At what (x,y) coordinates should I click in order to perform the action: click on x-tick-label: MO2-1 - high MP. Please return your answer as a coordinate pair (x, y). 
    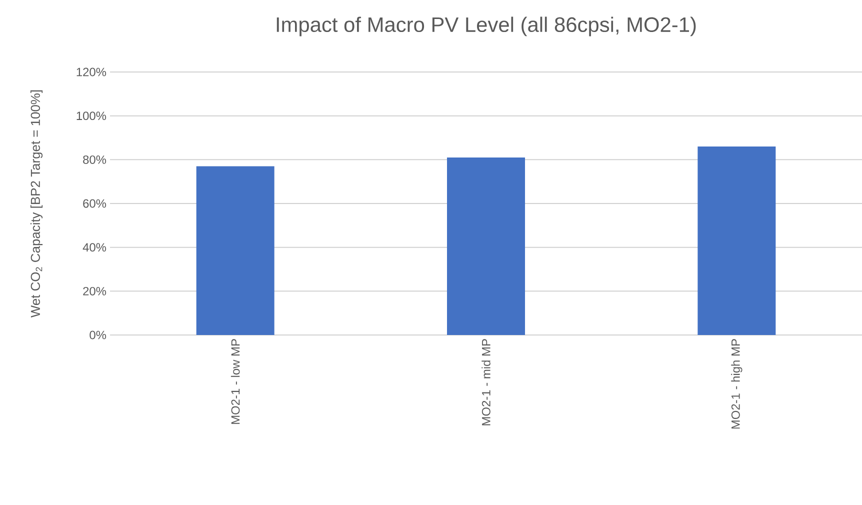
    Looking at the image, I should click on (736, 384).